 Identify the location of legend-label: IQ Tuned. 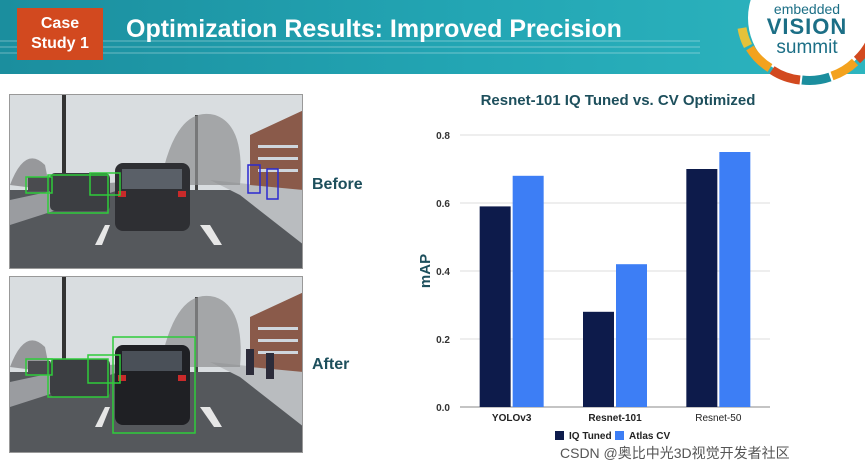
(590, 436).